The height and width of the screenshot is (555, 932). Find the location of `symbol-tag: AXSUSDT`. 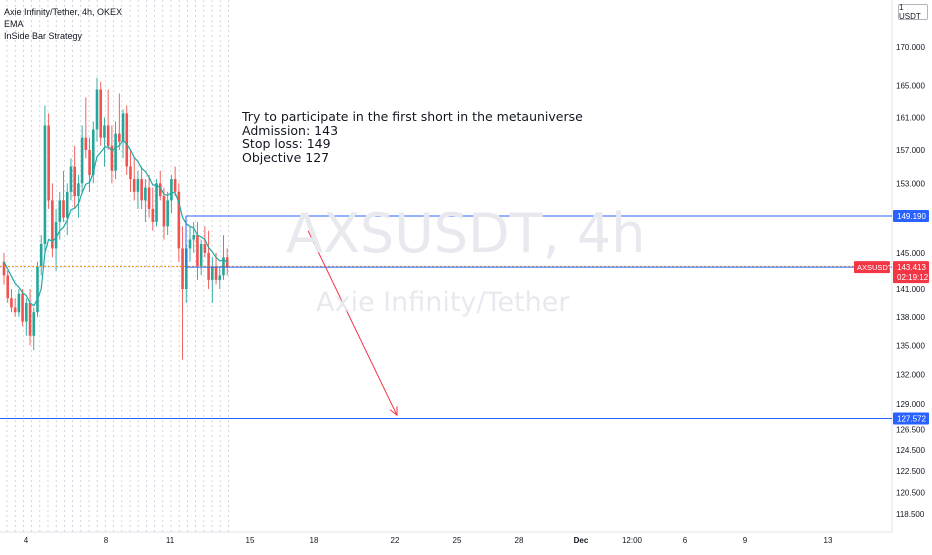

symbol-tag: AXSUSDT is located at coordinates (875, 267).